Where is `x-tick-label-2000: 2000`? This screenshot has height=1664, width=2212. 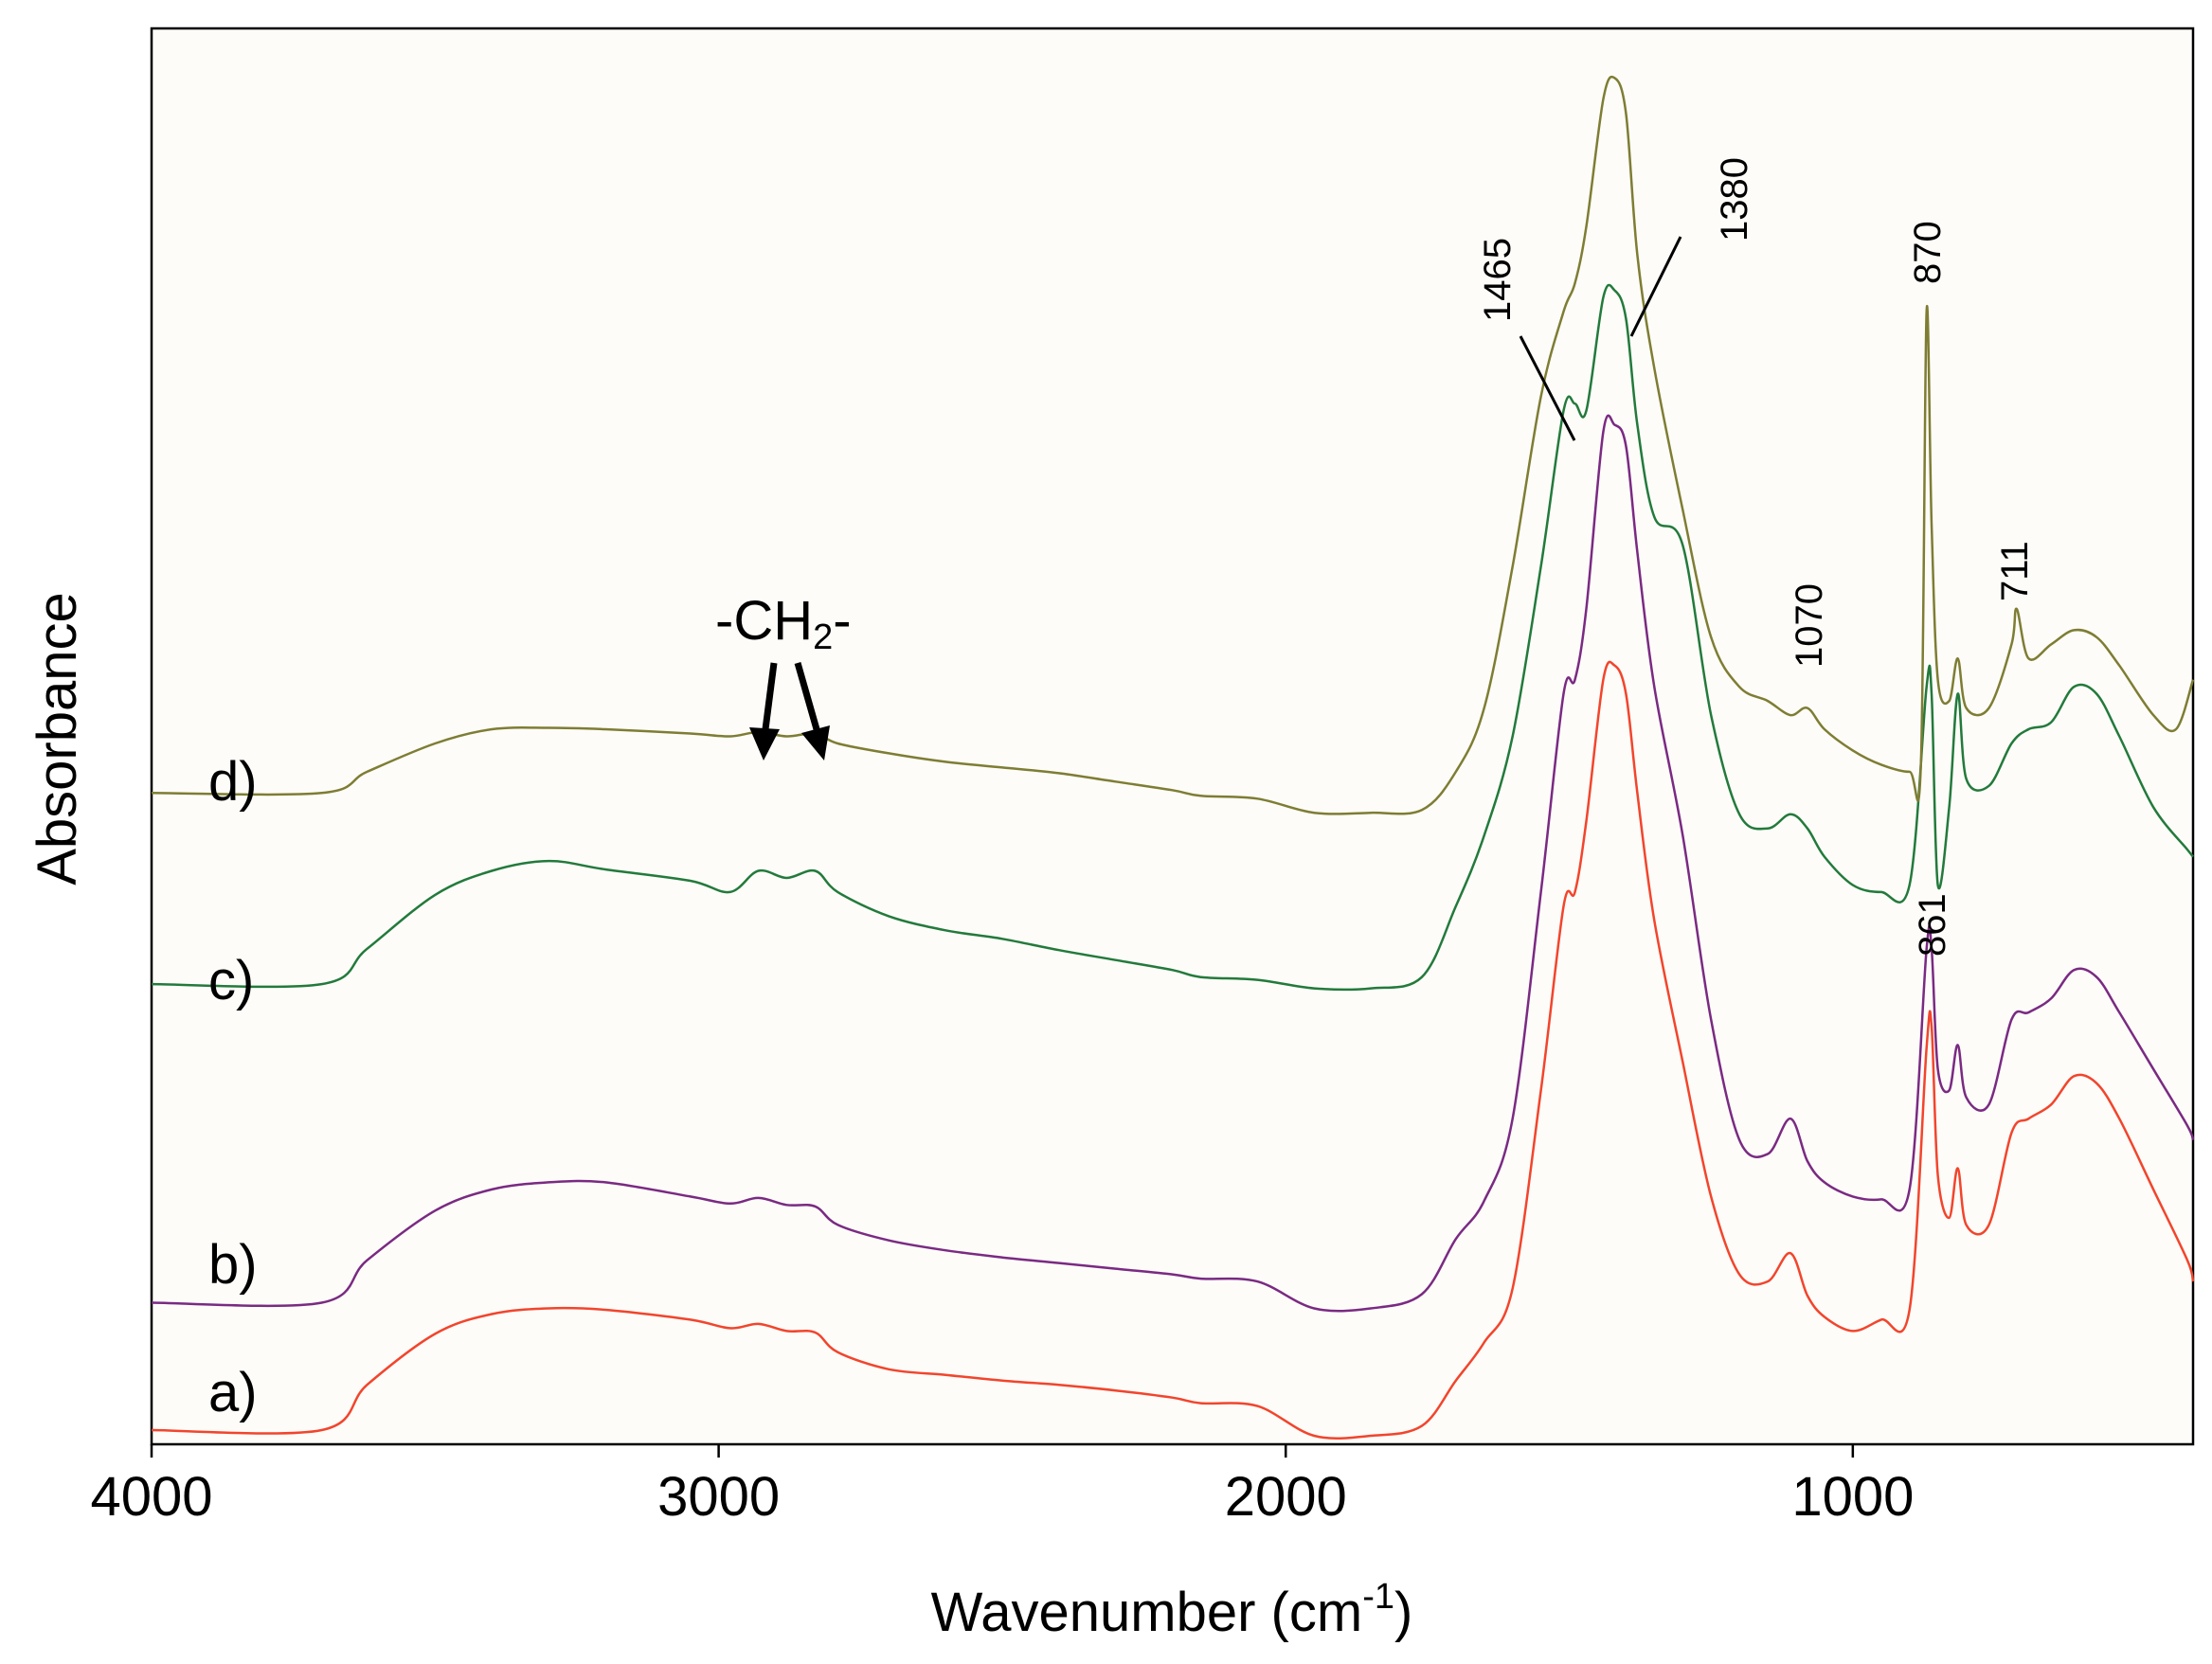 x-tick-label-2000: 2000 is located at coordinates (1286, 1497).